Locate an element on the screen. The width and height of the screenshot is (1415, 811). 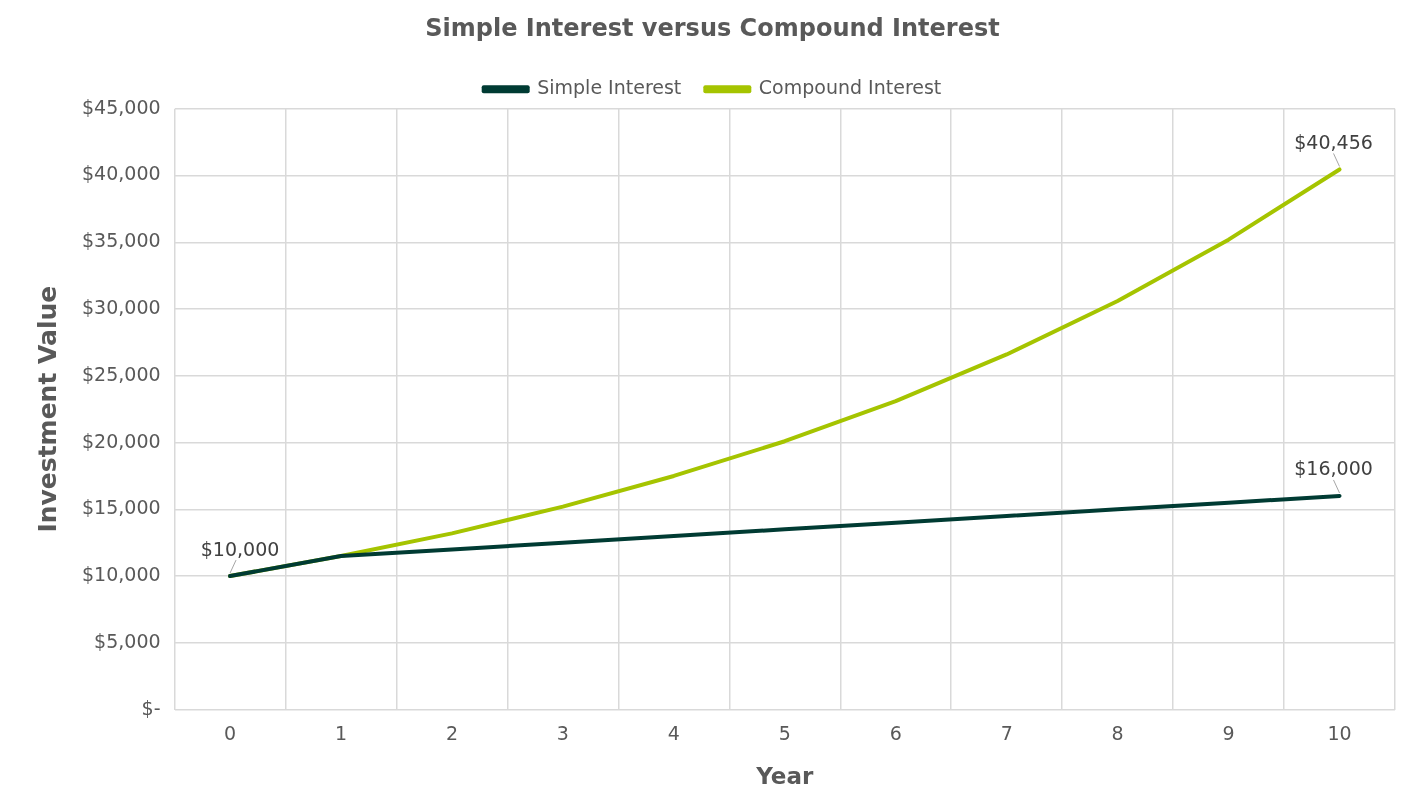
x-tick-label: 0 is located at coordinates (230, 732).